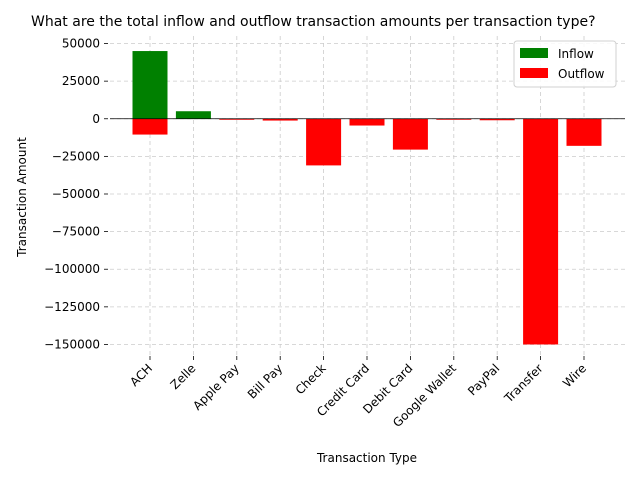 This screenshot has width=640, height=485. Describe the element at coordinates (150, 85) in the screenshot. I see `bar-inflow-ach` at that location.